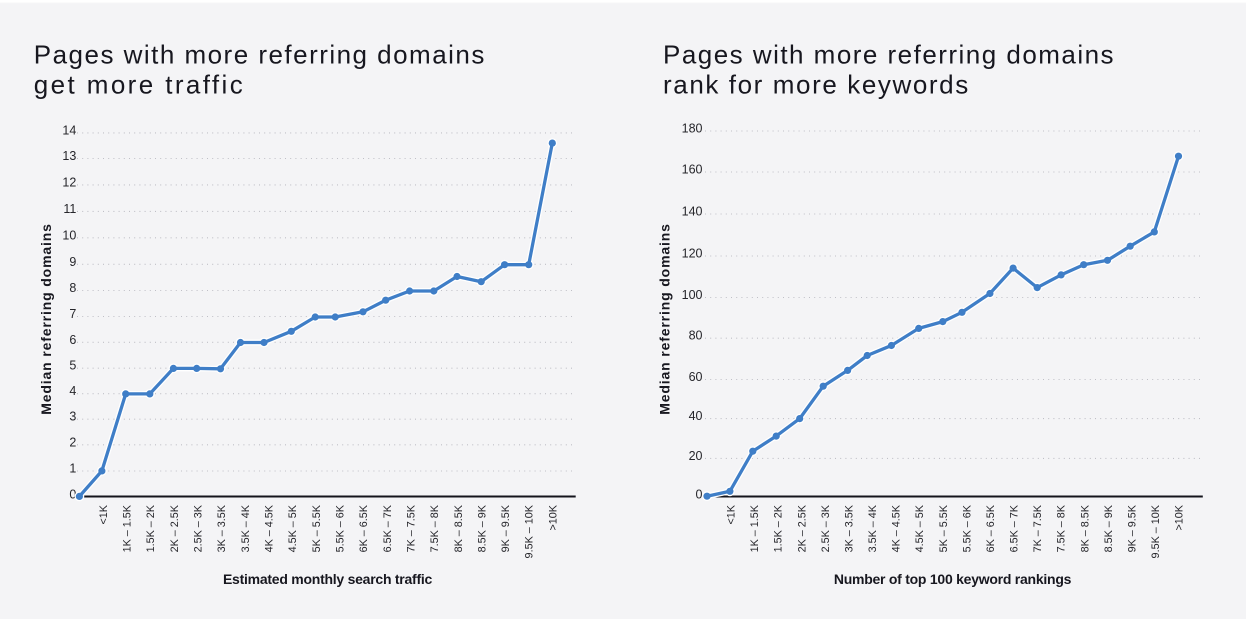 This screenshot has height=619, width=1246. Describe the element at coordinates (696, 377) in the screenshot. I see `svg-text: 60` at that location.